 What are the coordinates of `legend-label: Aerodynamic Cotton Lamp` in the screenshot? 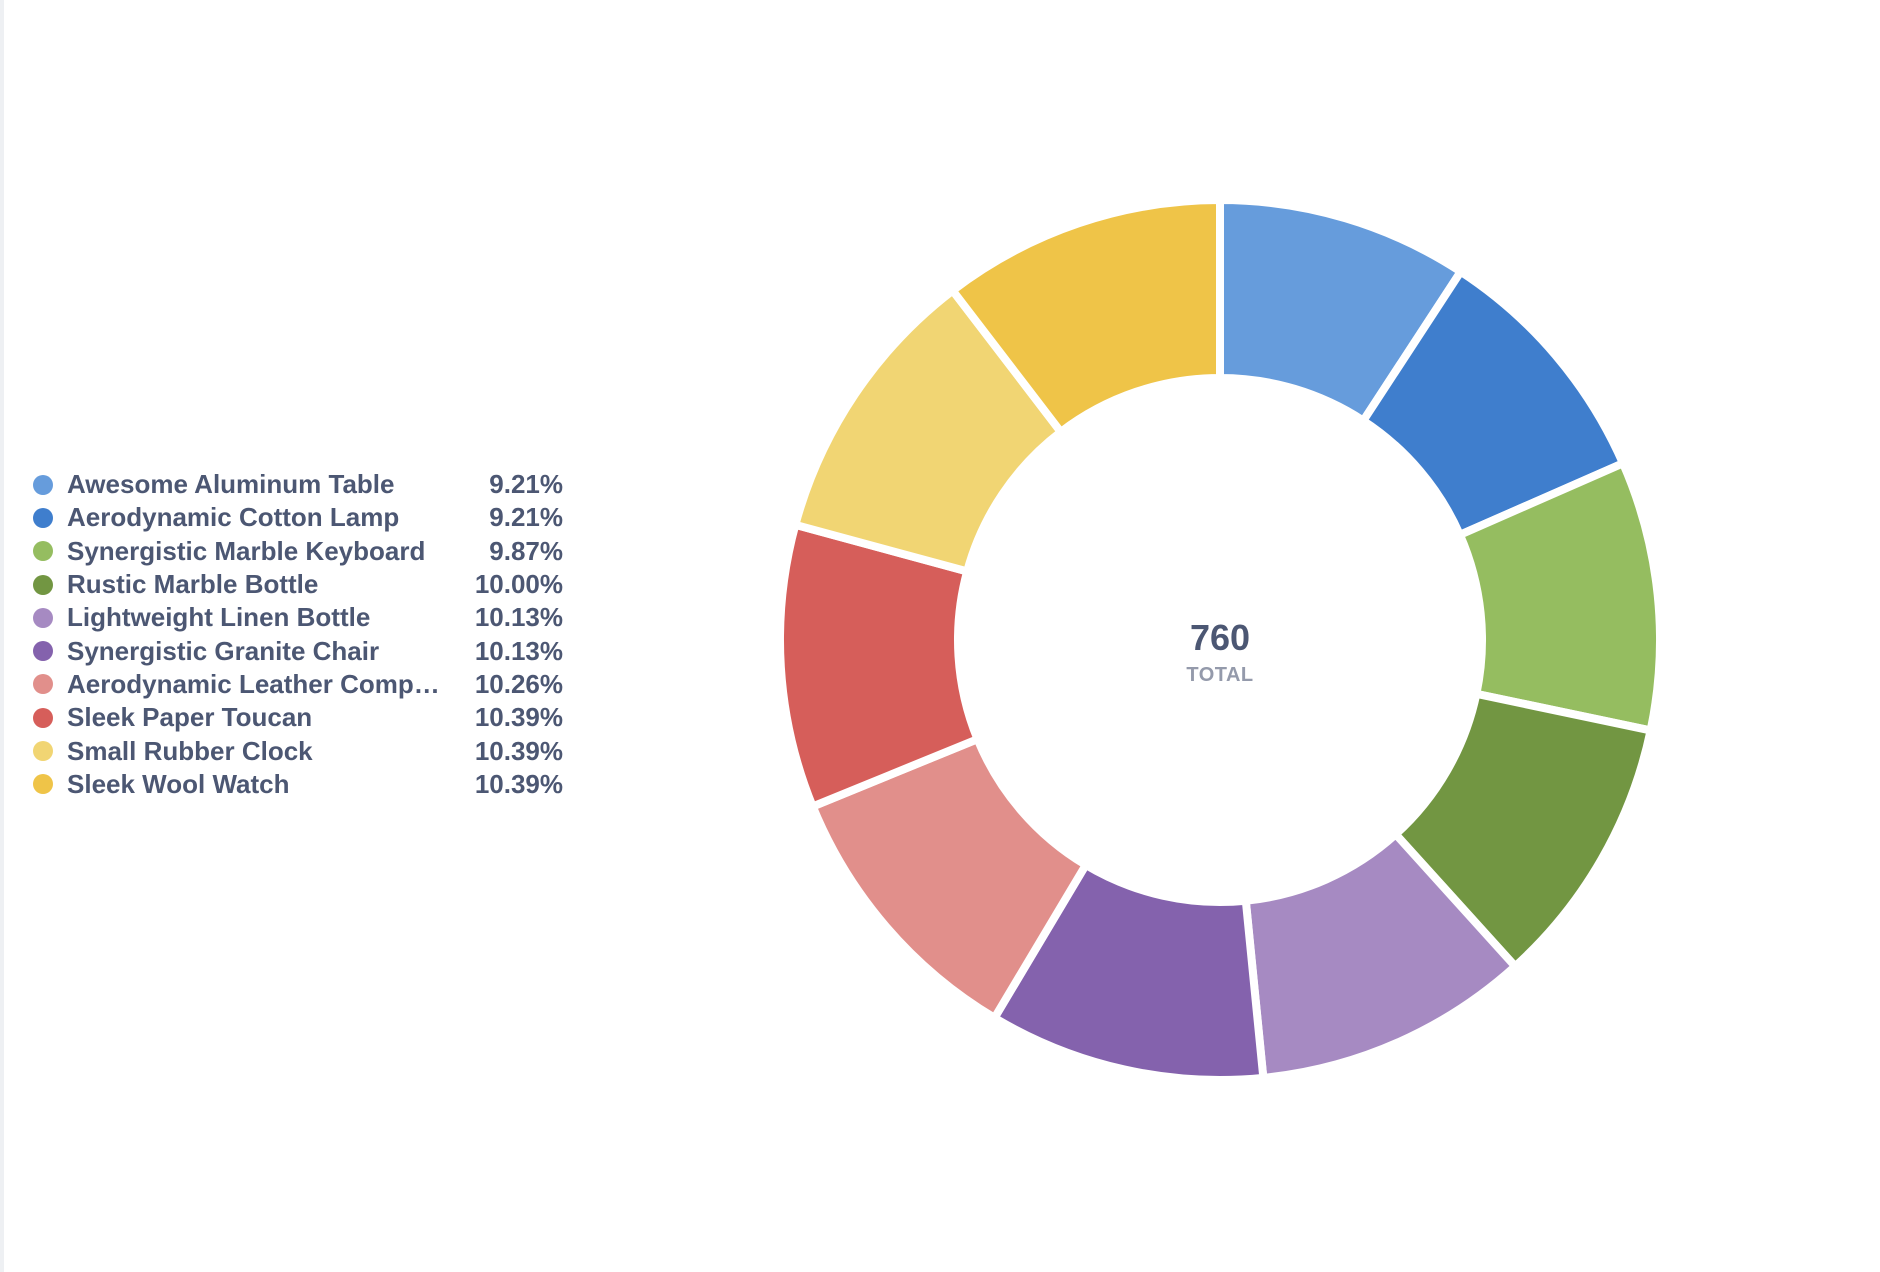 It's located at (233, 517).